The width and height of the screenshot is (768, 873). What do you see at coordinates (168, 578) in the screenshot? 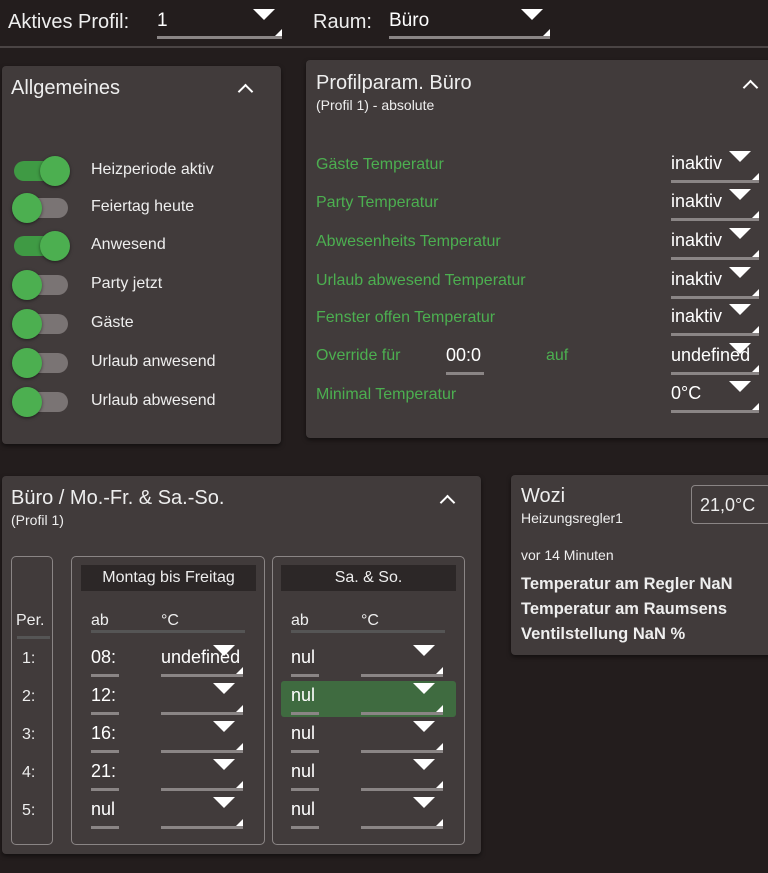
I see `weekday-header: Montag bis Freitag` at bounding box center [168, 578].